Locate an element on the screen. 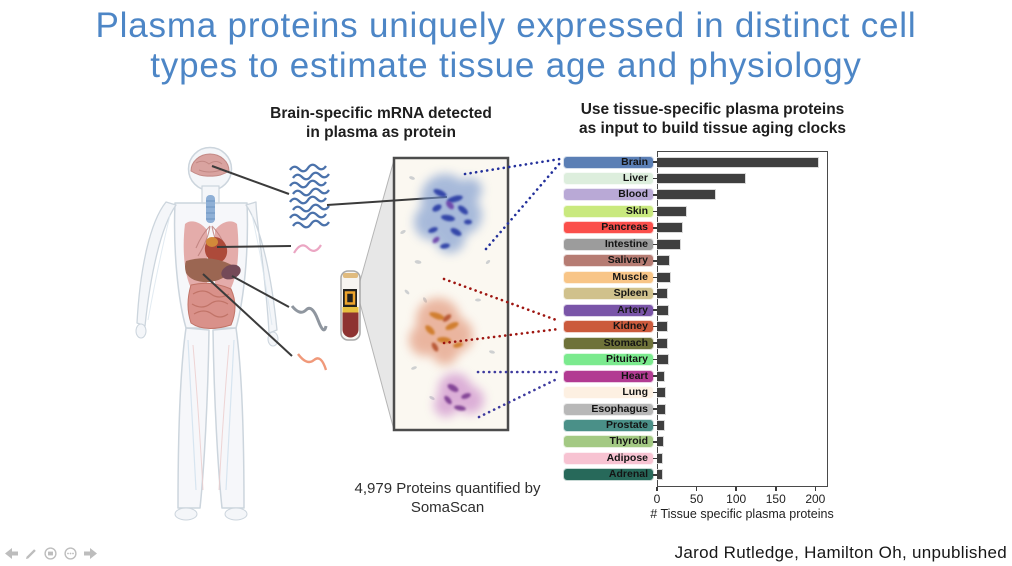 The height and width of the screenshot is (566, 1012). blood-tube-icon is located at coordinates (350, 305).